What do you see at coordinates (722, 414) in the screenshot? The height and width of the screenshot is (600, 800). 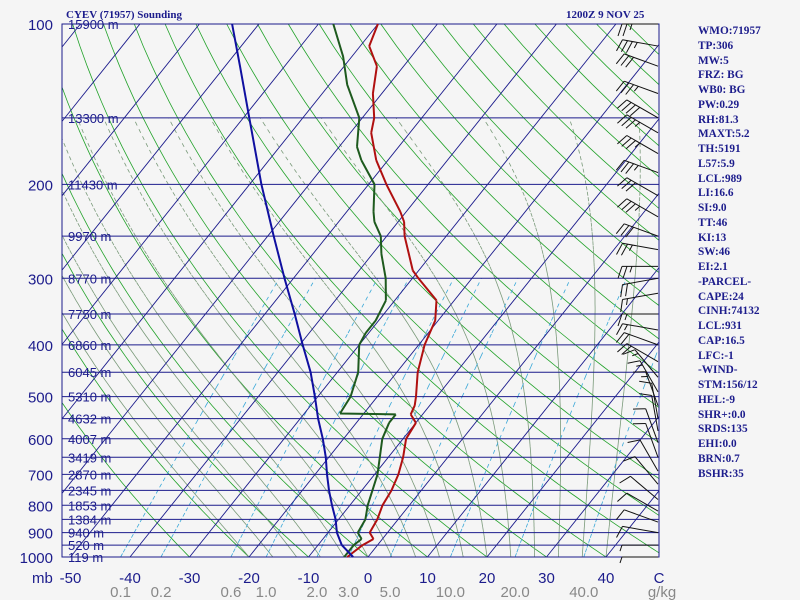 I see `index-item: SHR+:0.0` at bounding box center [722, 414].